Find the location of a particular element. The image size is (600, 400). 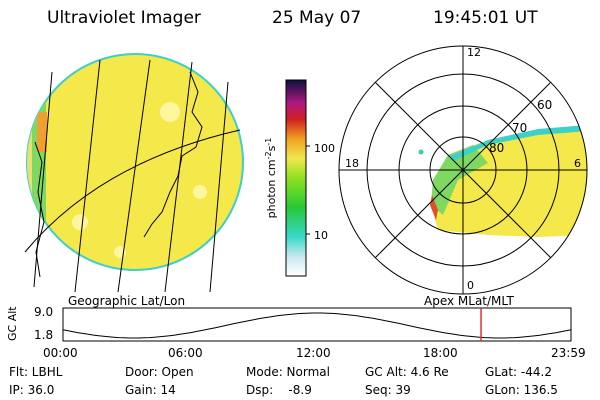

auroral-image is located at coordinates (508, 181).